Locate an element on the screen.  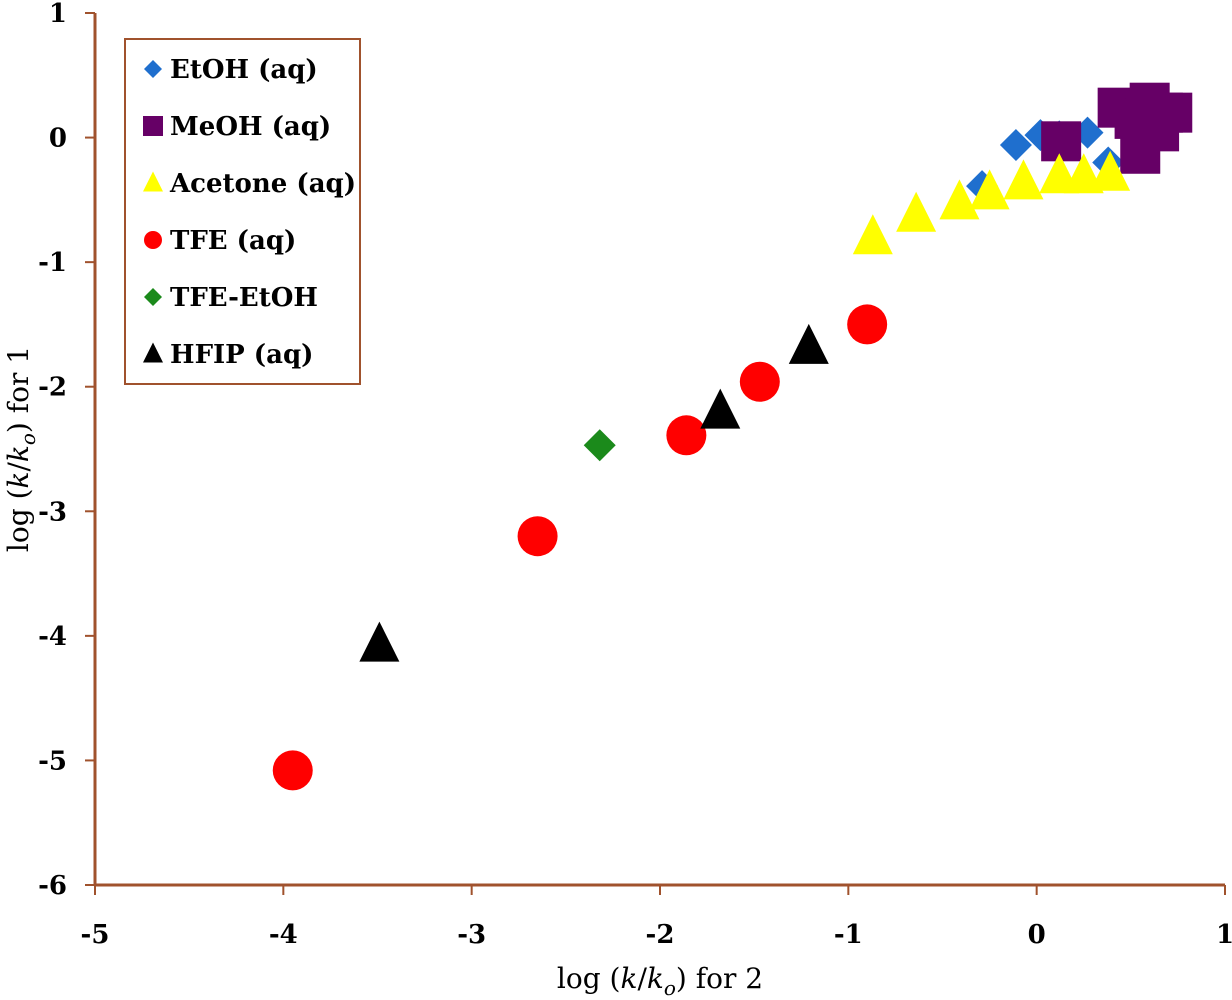
x-tick-label: -2 is located at coordinates (660, 935).